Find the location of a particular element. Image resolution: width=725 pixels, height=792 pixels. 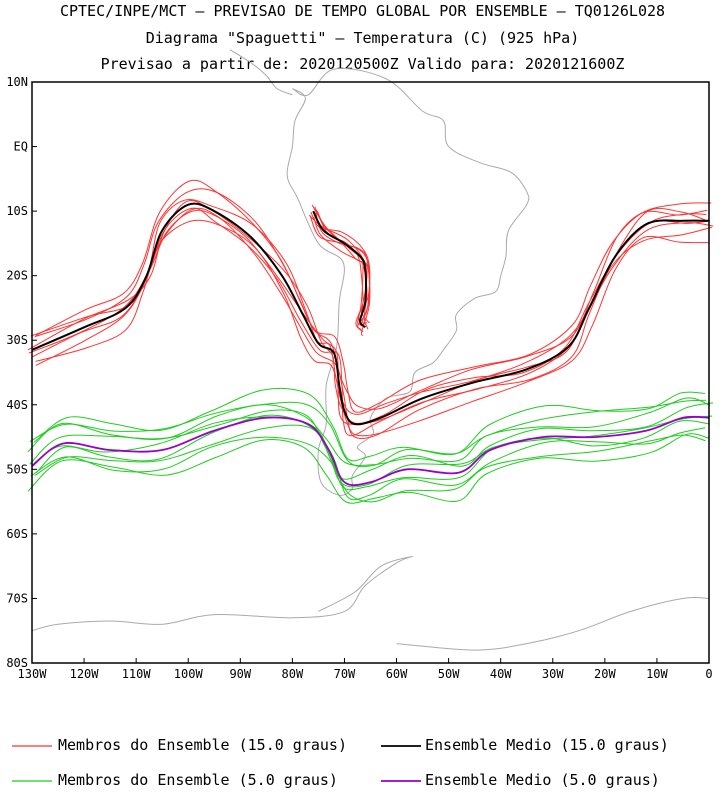

lon-tick-label: 80W is located at coordinates (293, 674).